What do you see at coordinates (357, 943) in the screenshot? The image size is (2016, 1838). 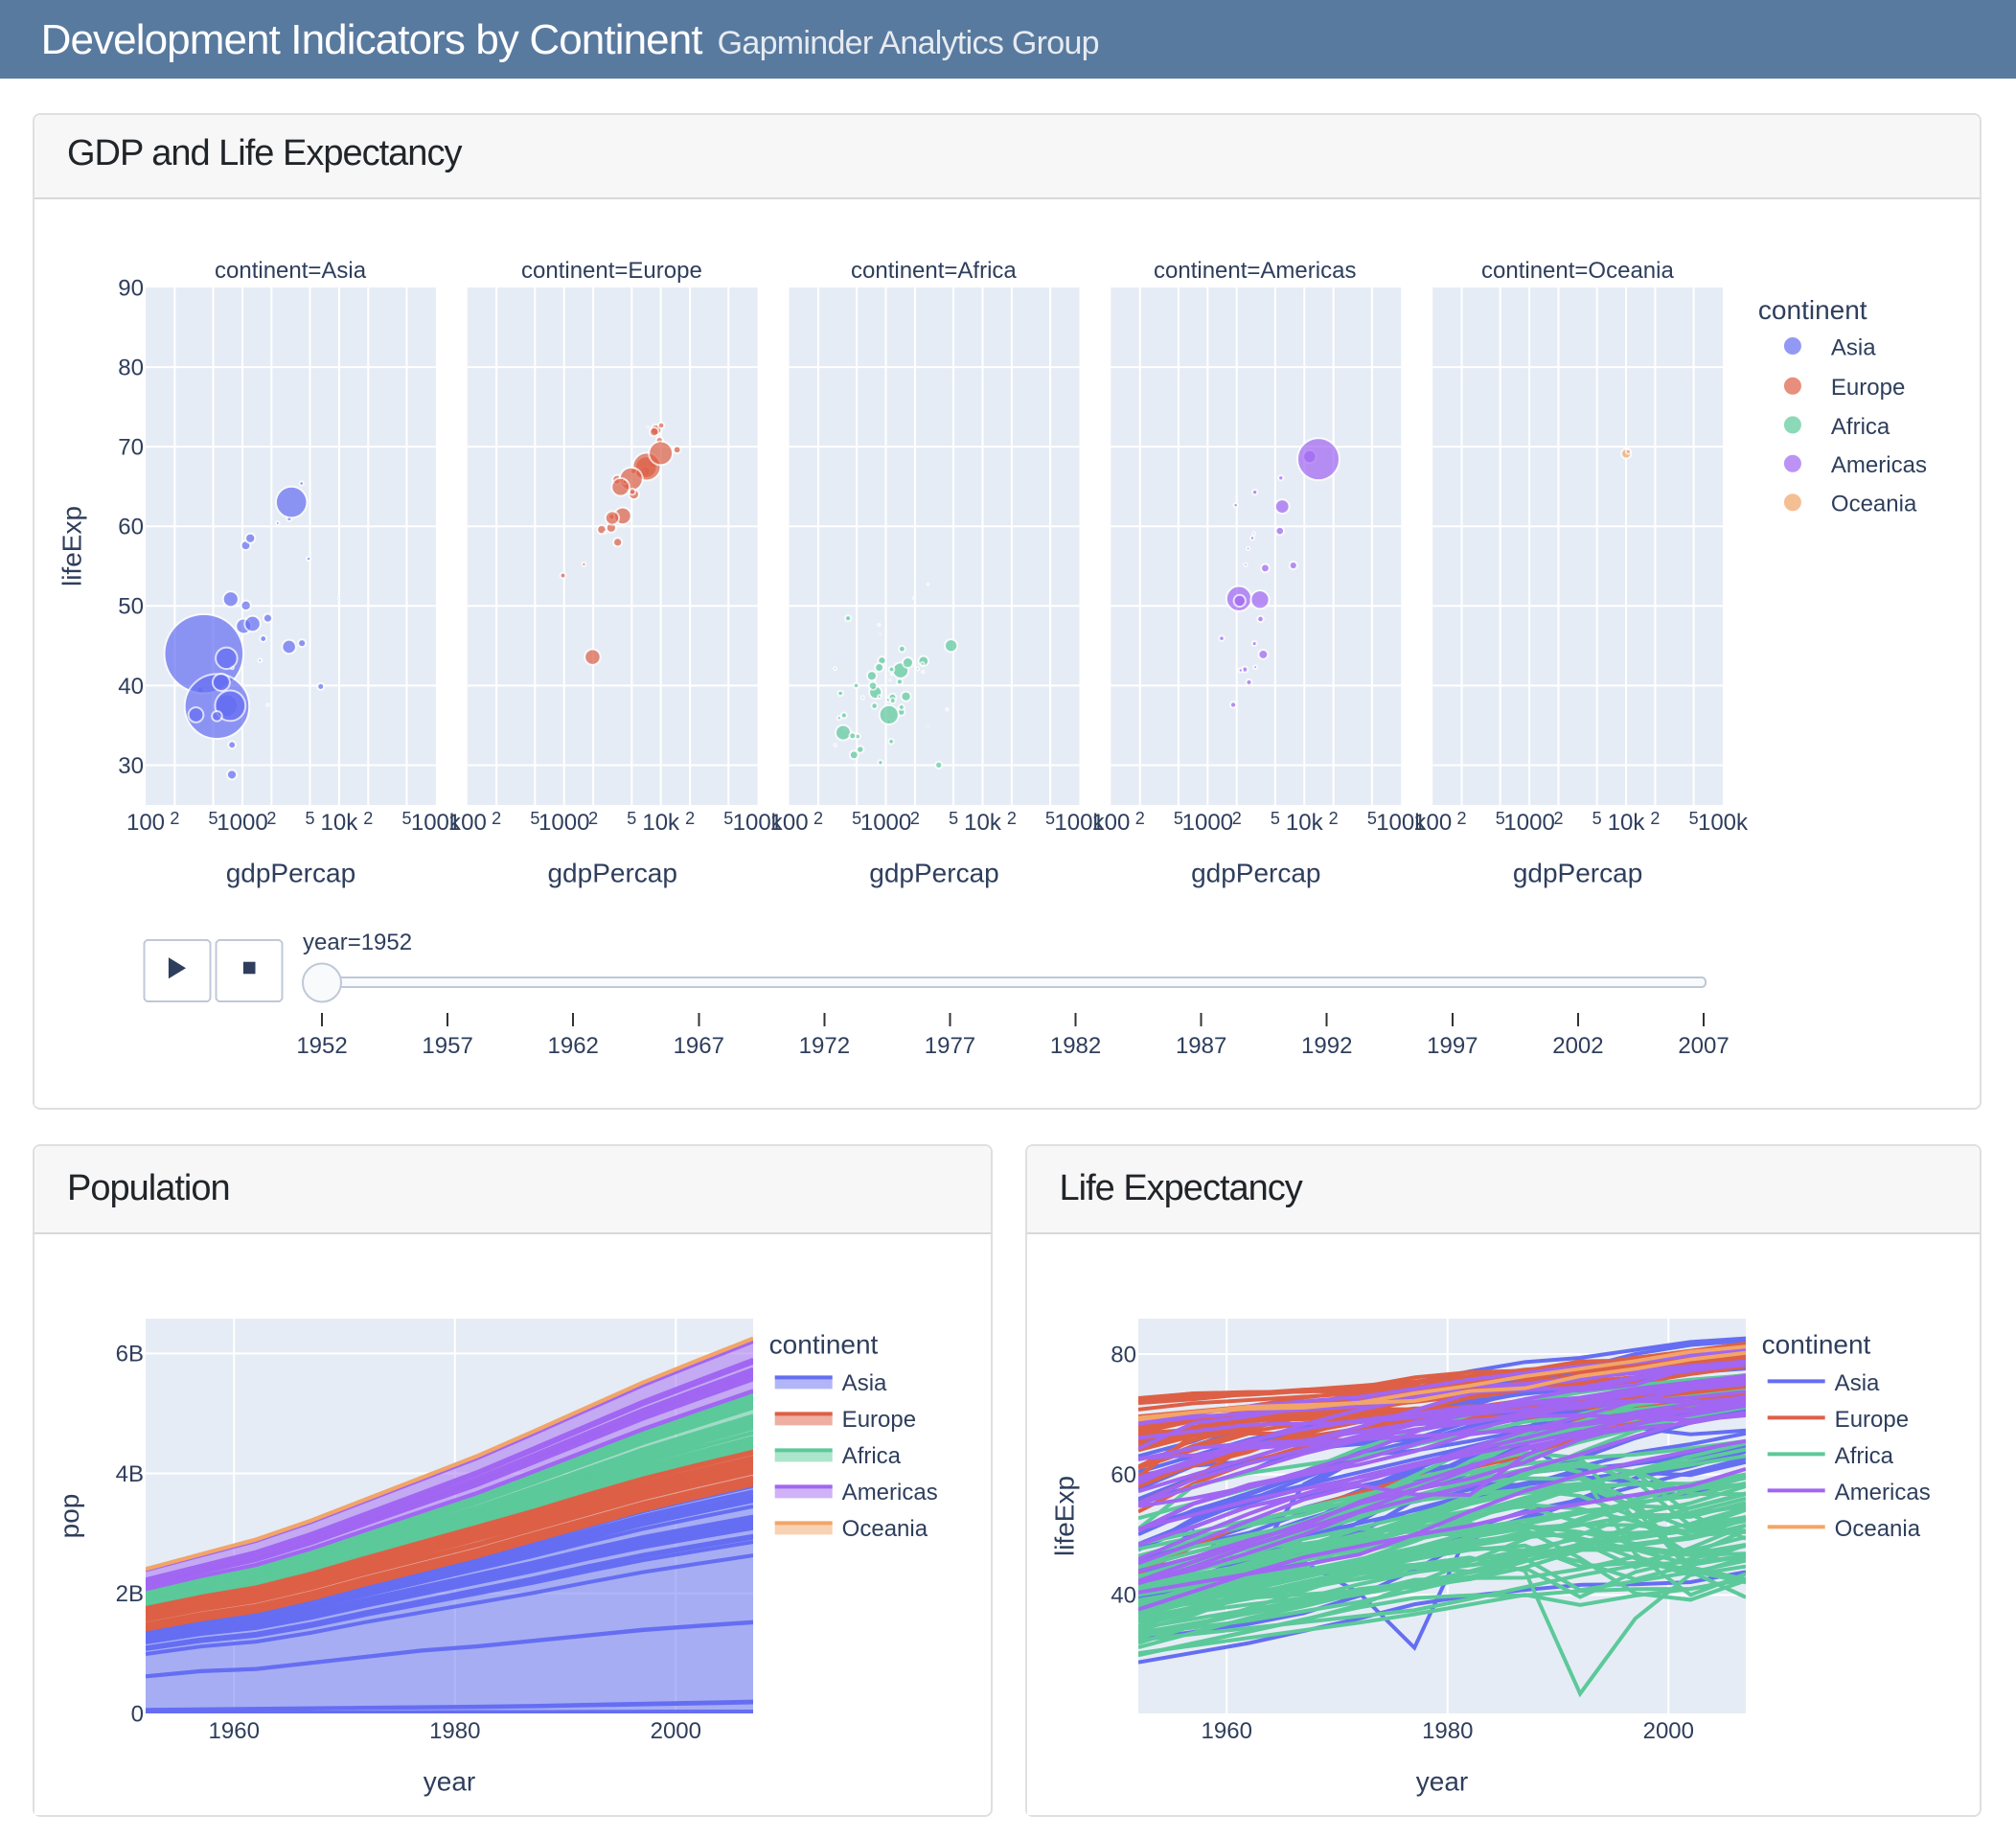 I see `svg-text: year=1952` at bounding box center [357, 943].